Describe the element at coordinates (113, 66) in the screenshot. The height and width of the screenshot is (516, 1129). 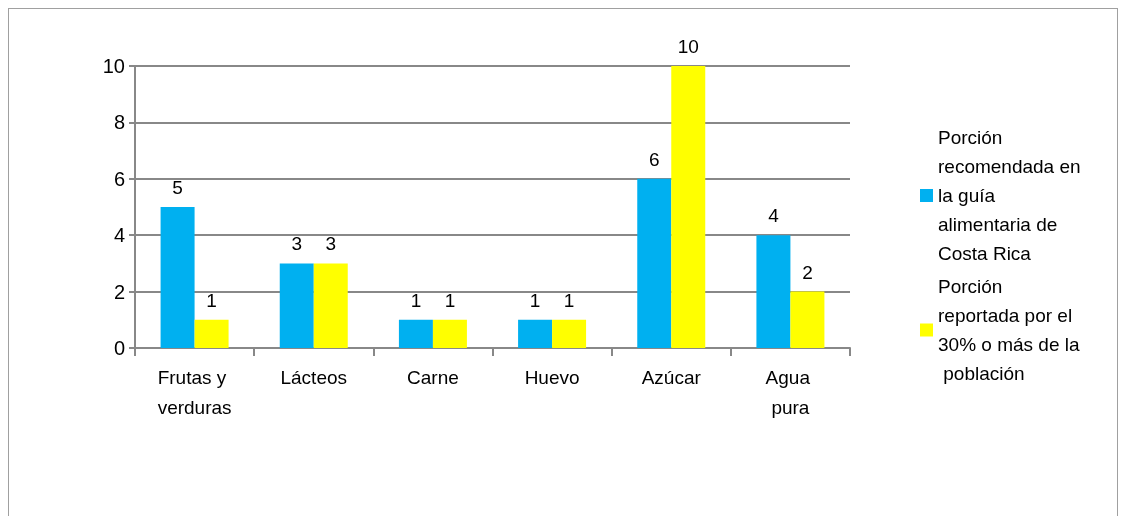
I see `y-tick-label: 10` at that location.